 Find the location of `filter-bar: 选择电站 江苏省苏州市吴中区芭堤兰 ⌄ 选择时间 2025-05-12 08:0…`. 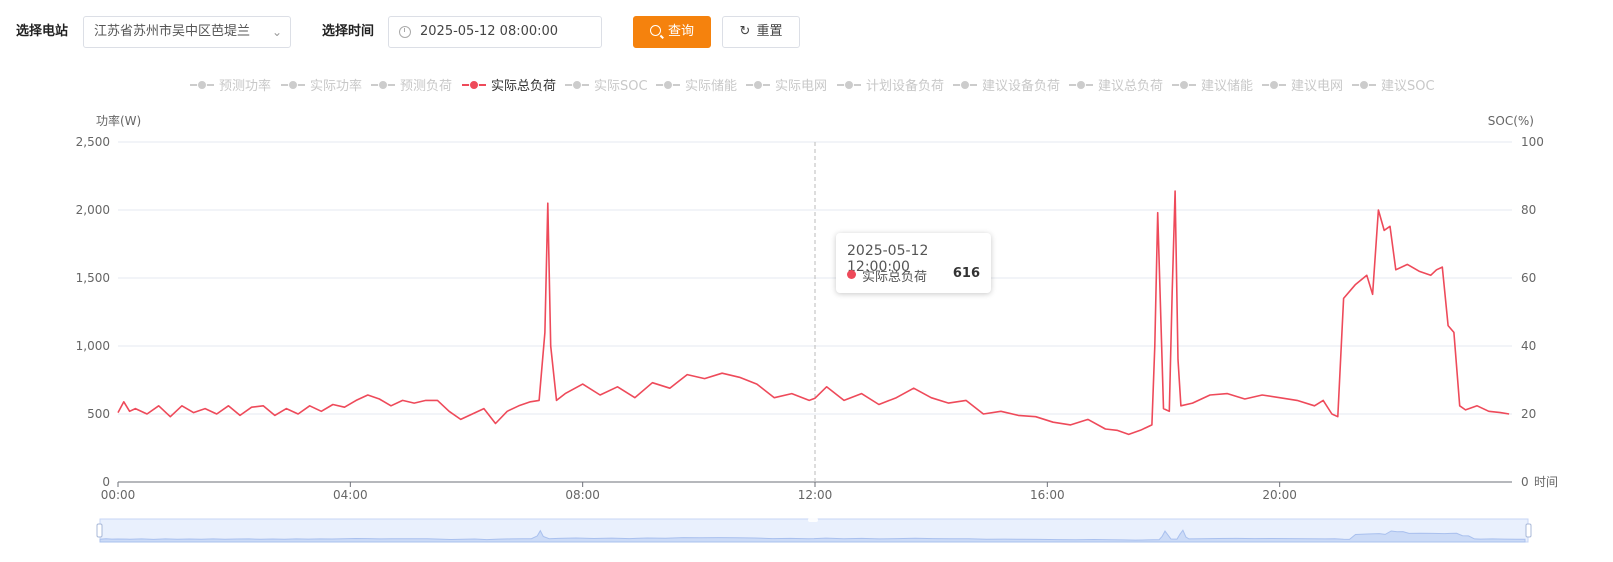

filter-bar: 选择电站 江苏省苏州市吴中区芭堤兰 ⌄ 选择时间 2025-05-12 08:0… is located at coordinates (806, 32).